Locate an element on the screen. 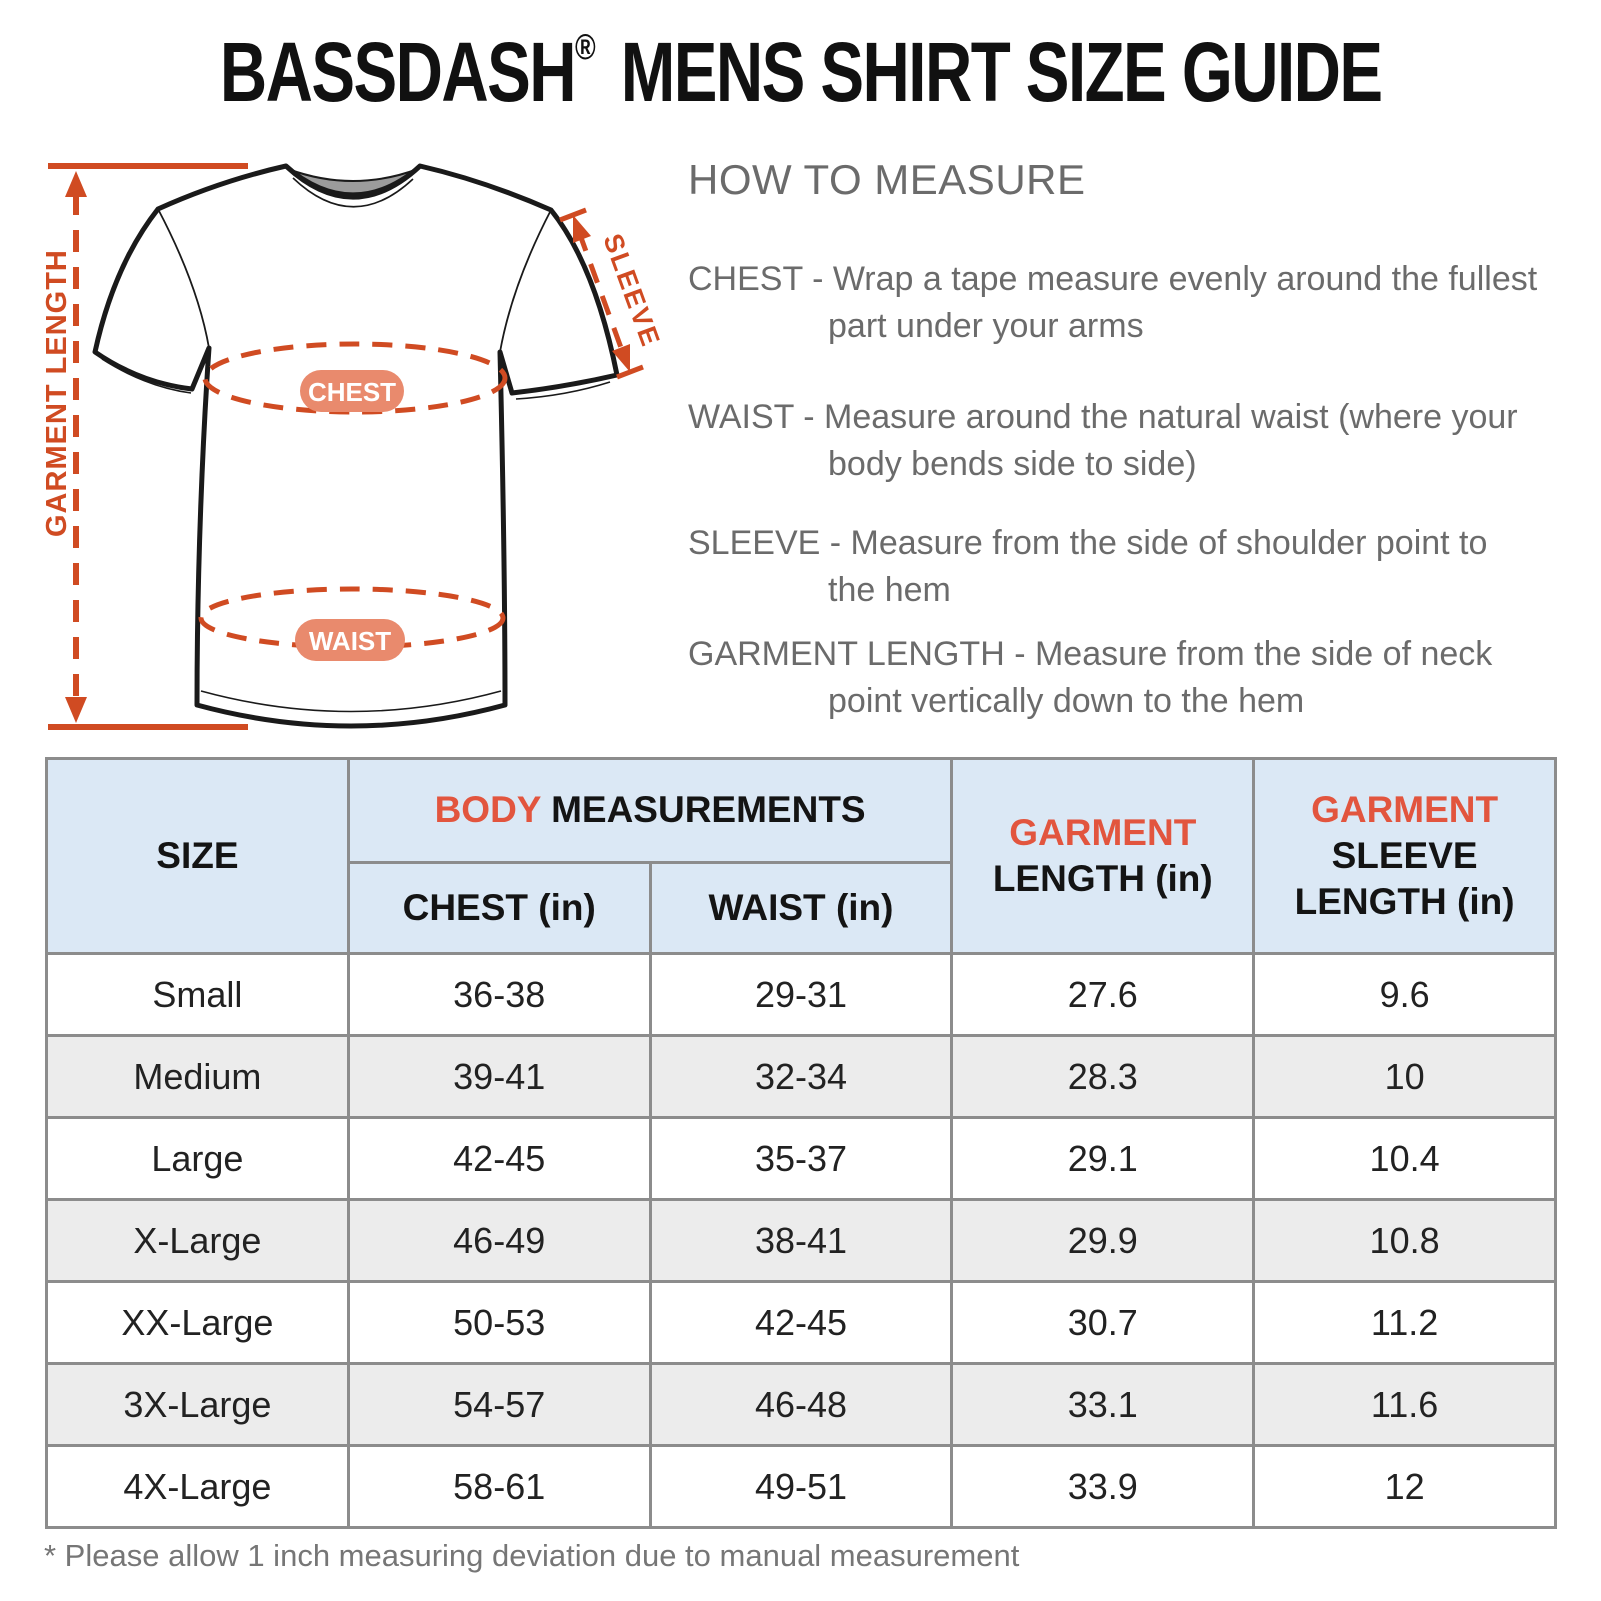  page-title-text: BASSDASH® MENS SHIRT SIZE GUIDE is located at coordinates (801, 72).